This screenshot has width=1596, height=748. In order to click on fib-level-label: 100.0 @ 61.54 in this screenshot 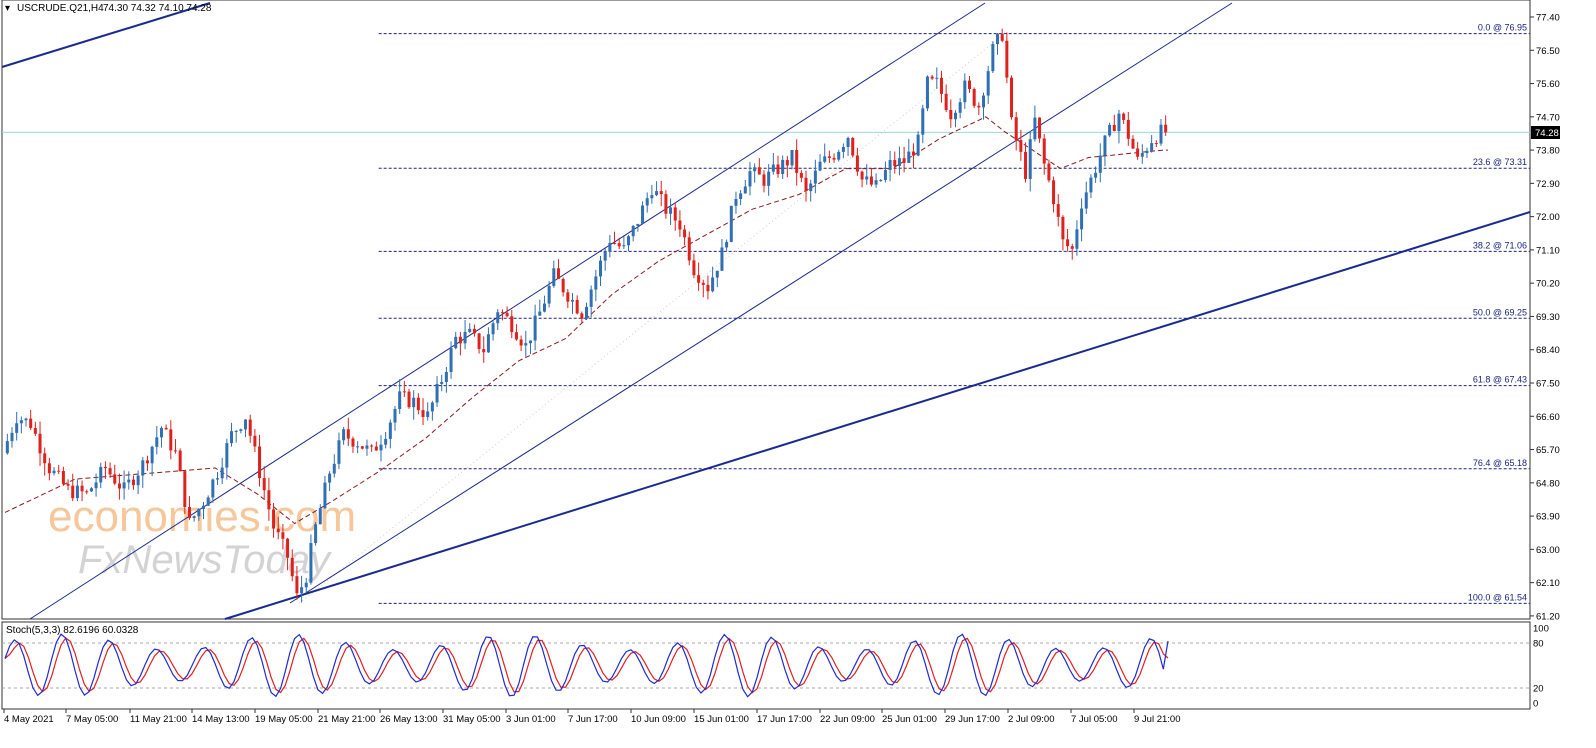, I will do `click(1497, 597)`.